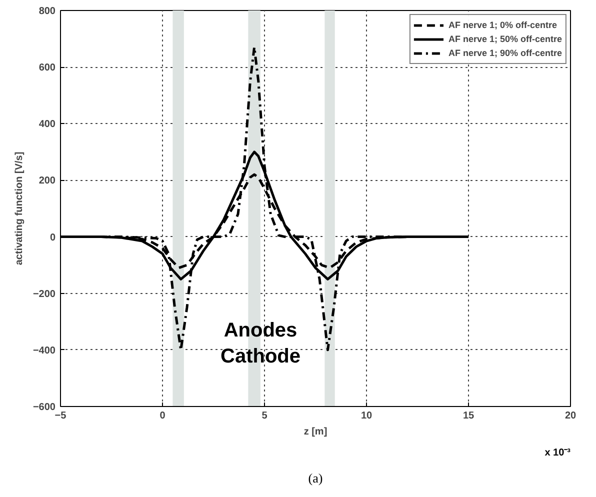  Describe the element at coordinates (47, 11) in the screenshot. I see `y-tick-label: 800` at that location.